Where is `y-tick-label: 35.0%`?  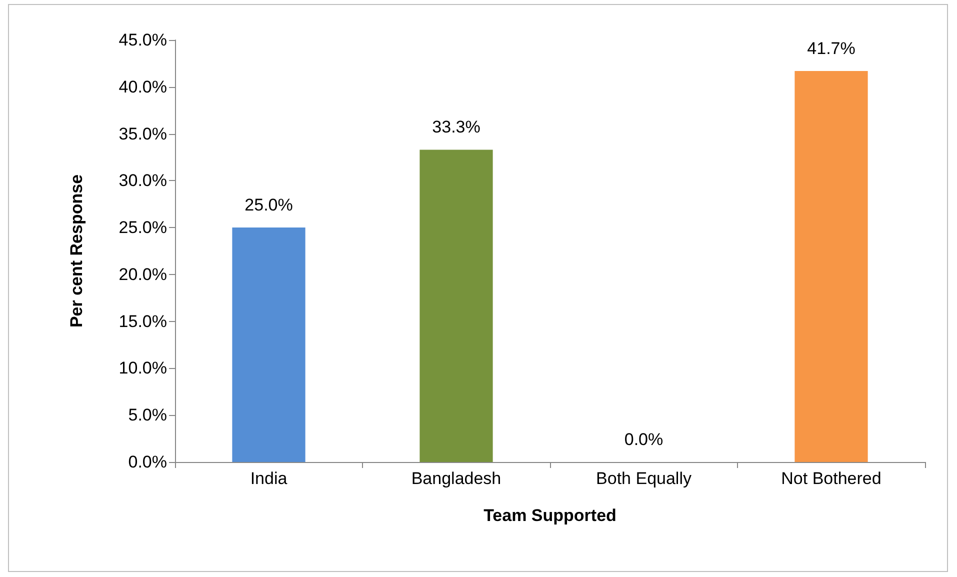 y-tick-label: 35.0% is located at coordinates (142, 134).